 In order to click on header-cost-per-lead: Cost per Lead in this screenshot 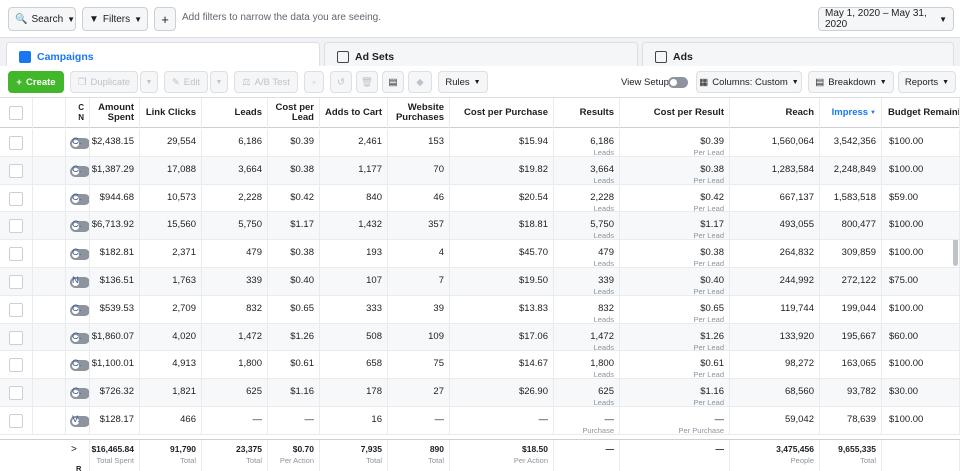, I will do `click(294, 113)`.